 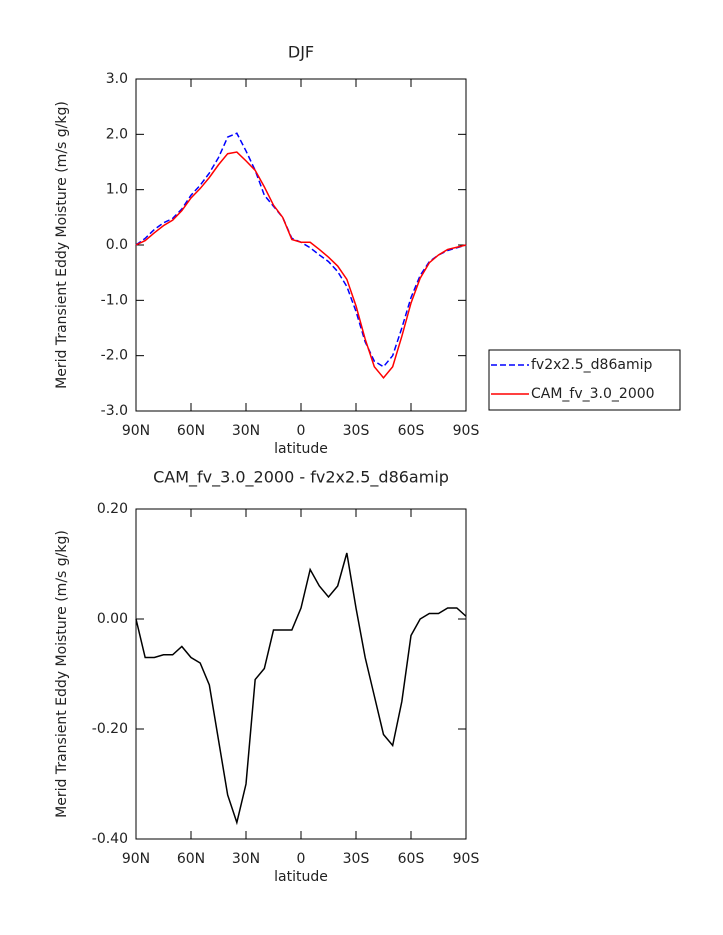 I want to click on y-tick-label: -1.0, so click(x=114, y=300).